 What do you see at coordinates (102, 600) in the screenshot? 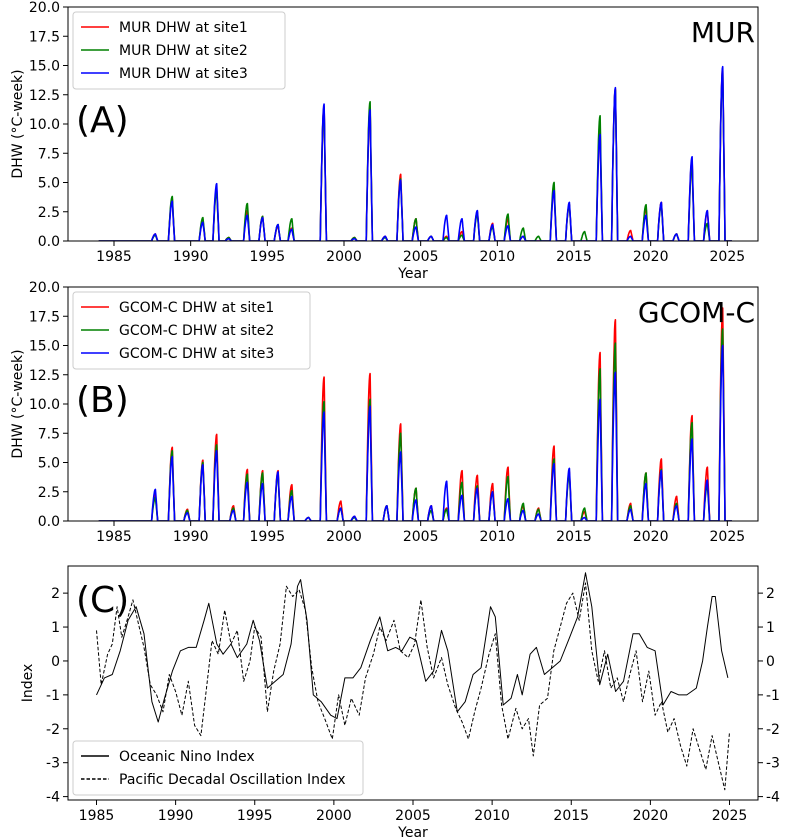
I see `panel-label: (C)` at bounding box center [102, 600].